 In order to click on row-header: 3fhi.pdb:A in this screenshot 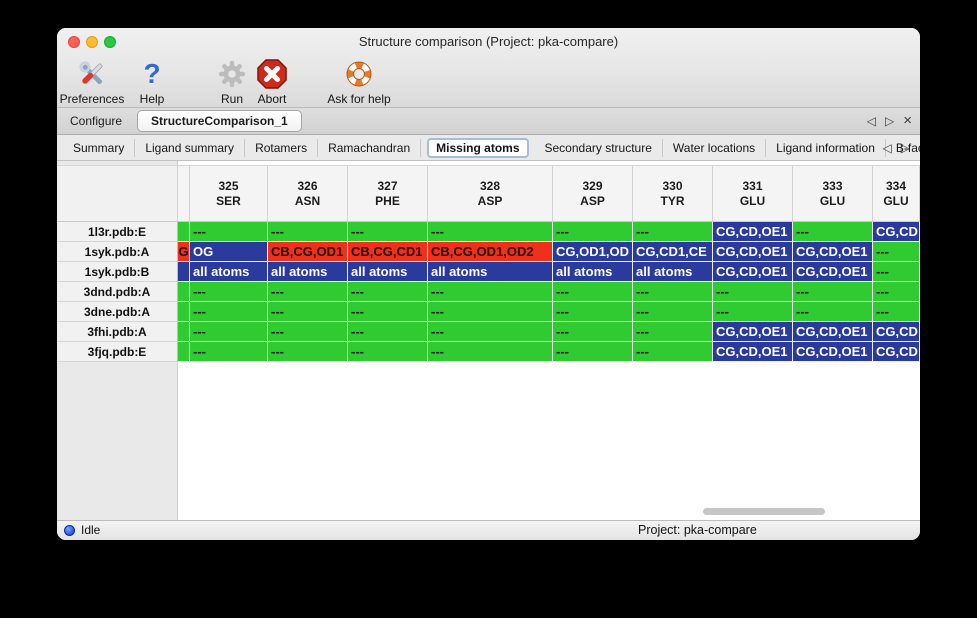, I will do `click(117, 332)`.